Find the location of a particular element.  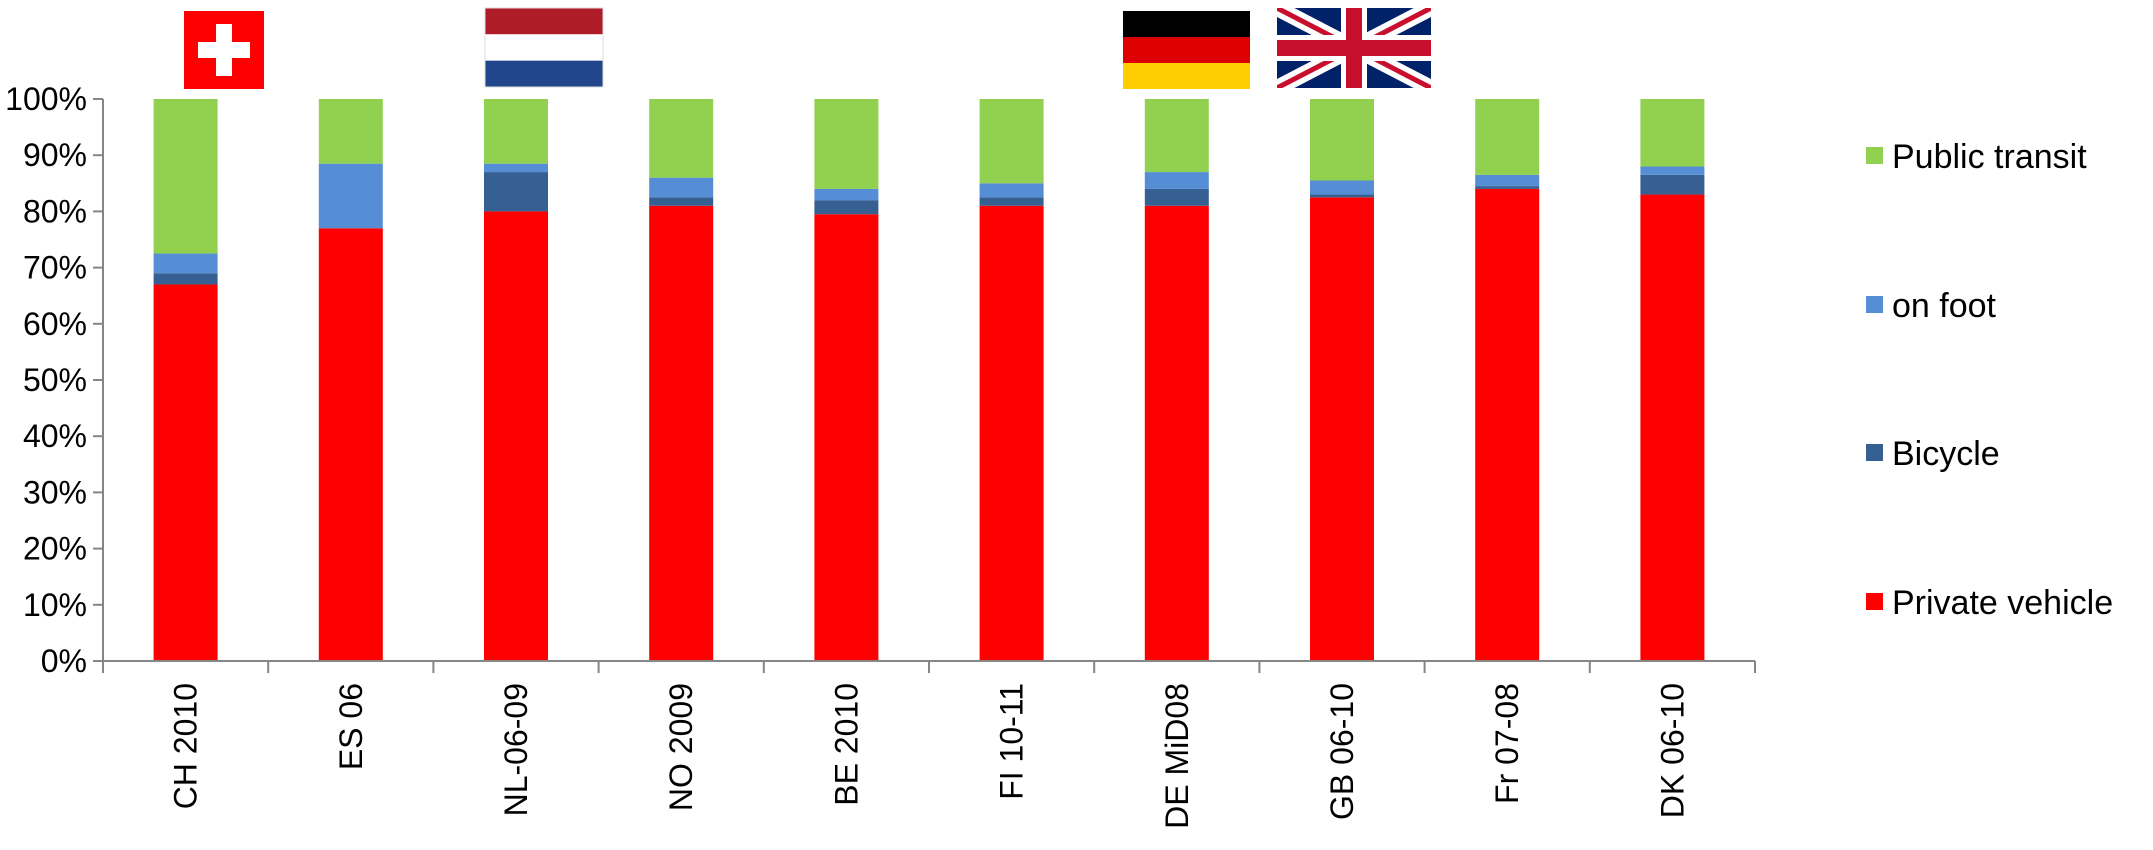

bar-stack-de-mid08 is located at coordinates (1176, 380).